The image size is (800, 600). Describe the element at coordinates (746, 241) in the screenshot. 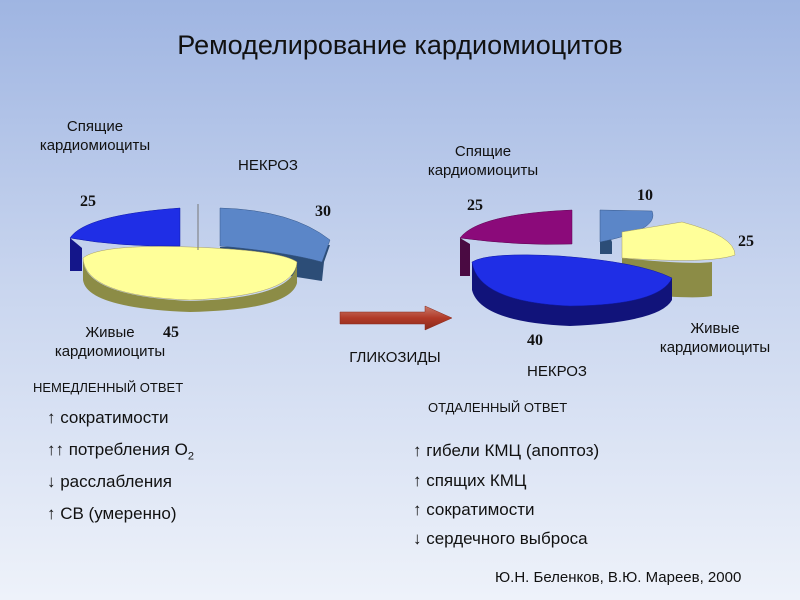

I see `pie-right-value-alive: 25` at that location.